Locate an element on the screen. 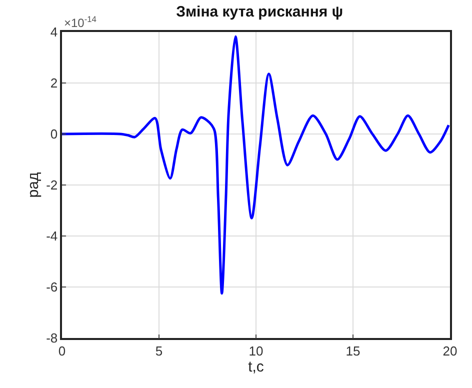 This screenshot has width=472, height=388. y-tick-label: -4 is located at coordinates (52, 236).